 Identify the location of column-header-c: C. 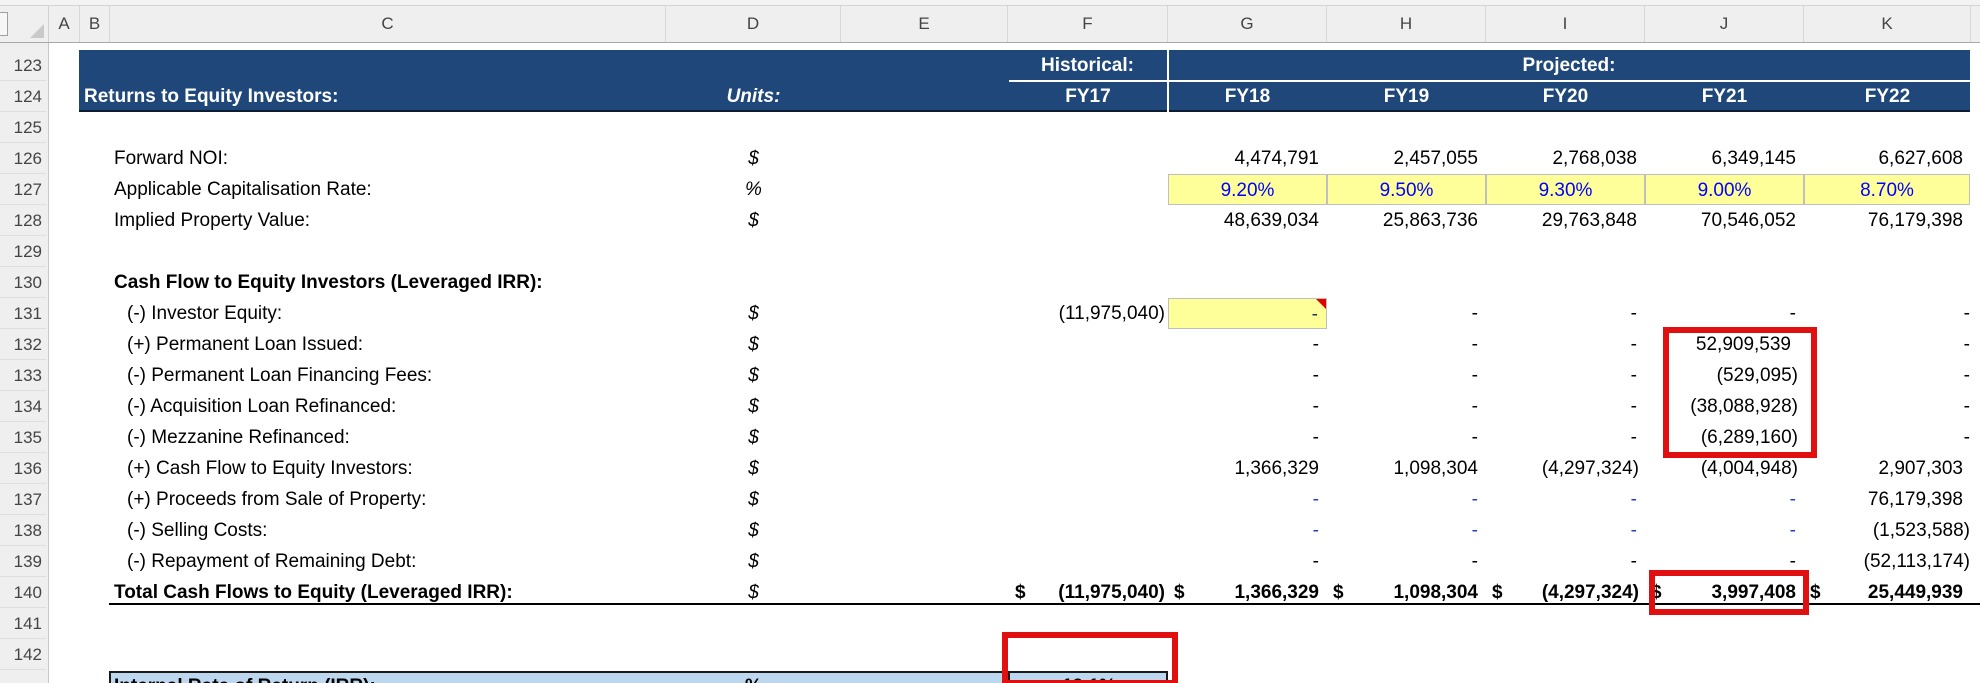
(388, 24).